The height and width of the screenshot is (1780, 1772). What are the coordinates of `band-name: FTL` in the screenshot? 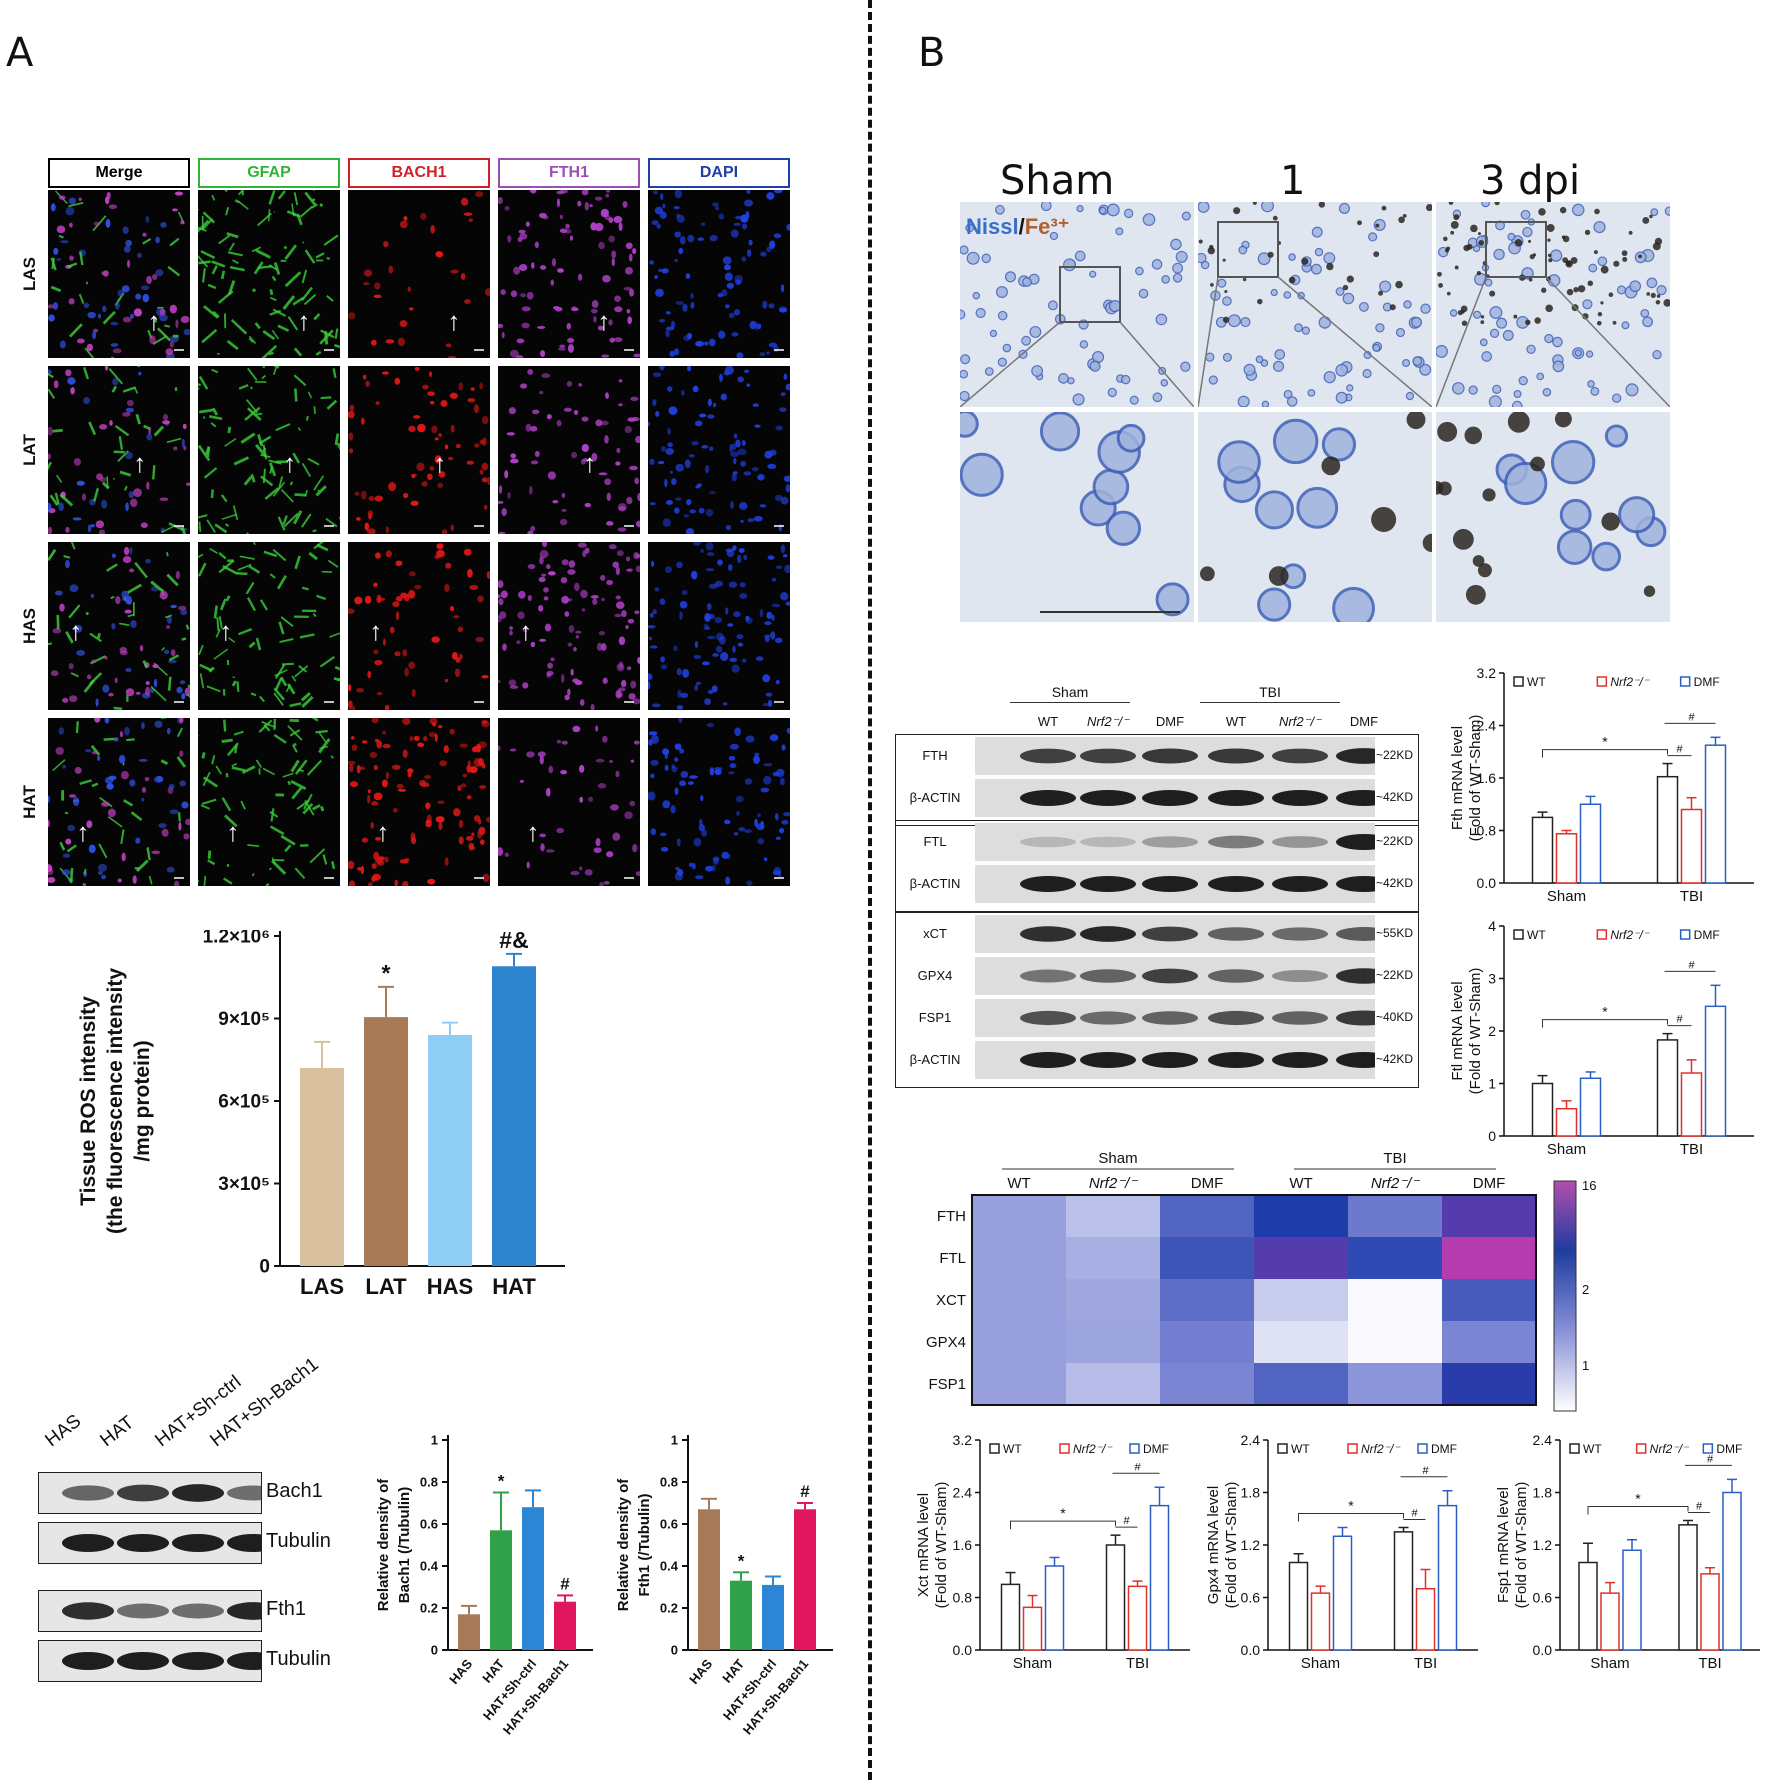 It's located at (935, 841).